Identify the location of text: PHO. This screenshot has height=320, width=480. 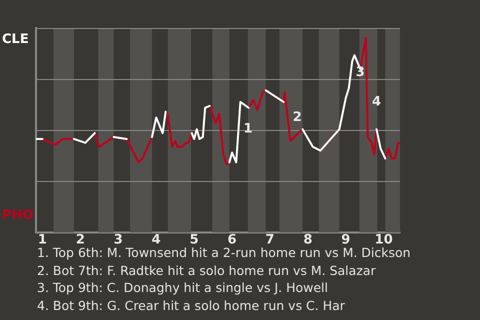
(18, 215).